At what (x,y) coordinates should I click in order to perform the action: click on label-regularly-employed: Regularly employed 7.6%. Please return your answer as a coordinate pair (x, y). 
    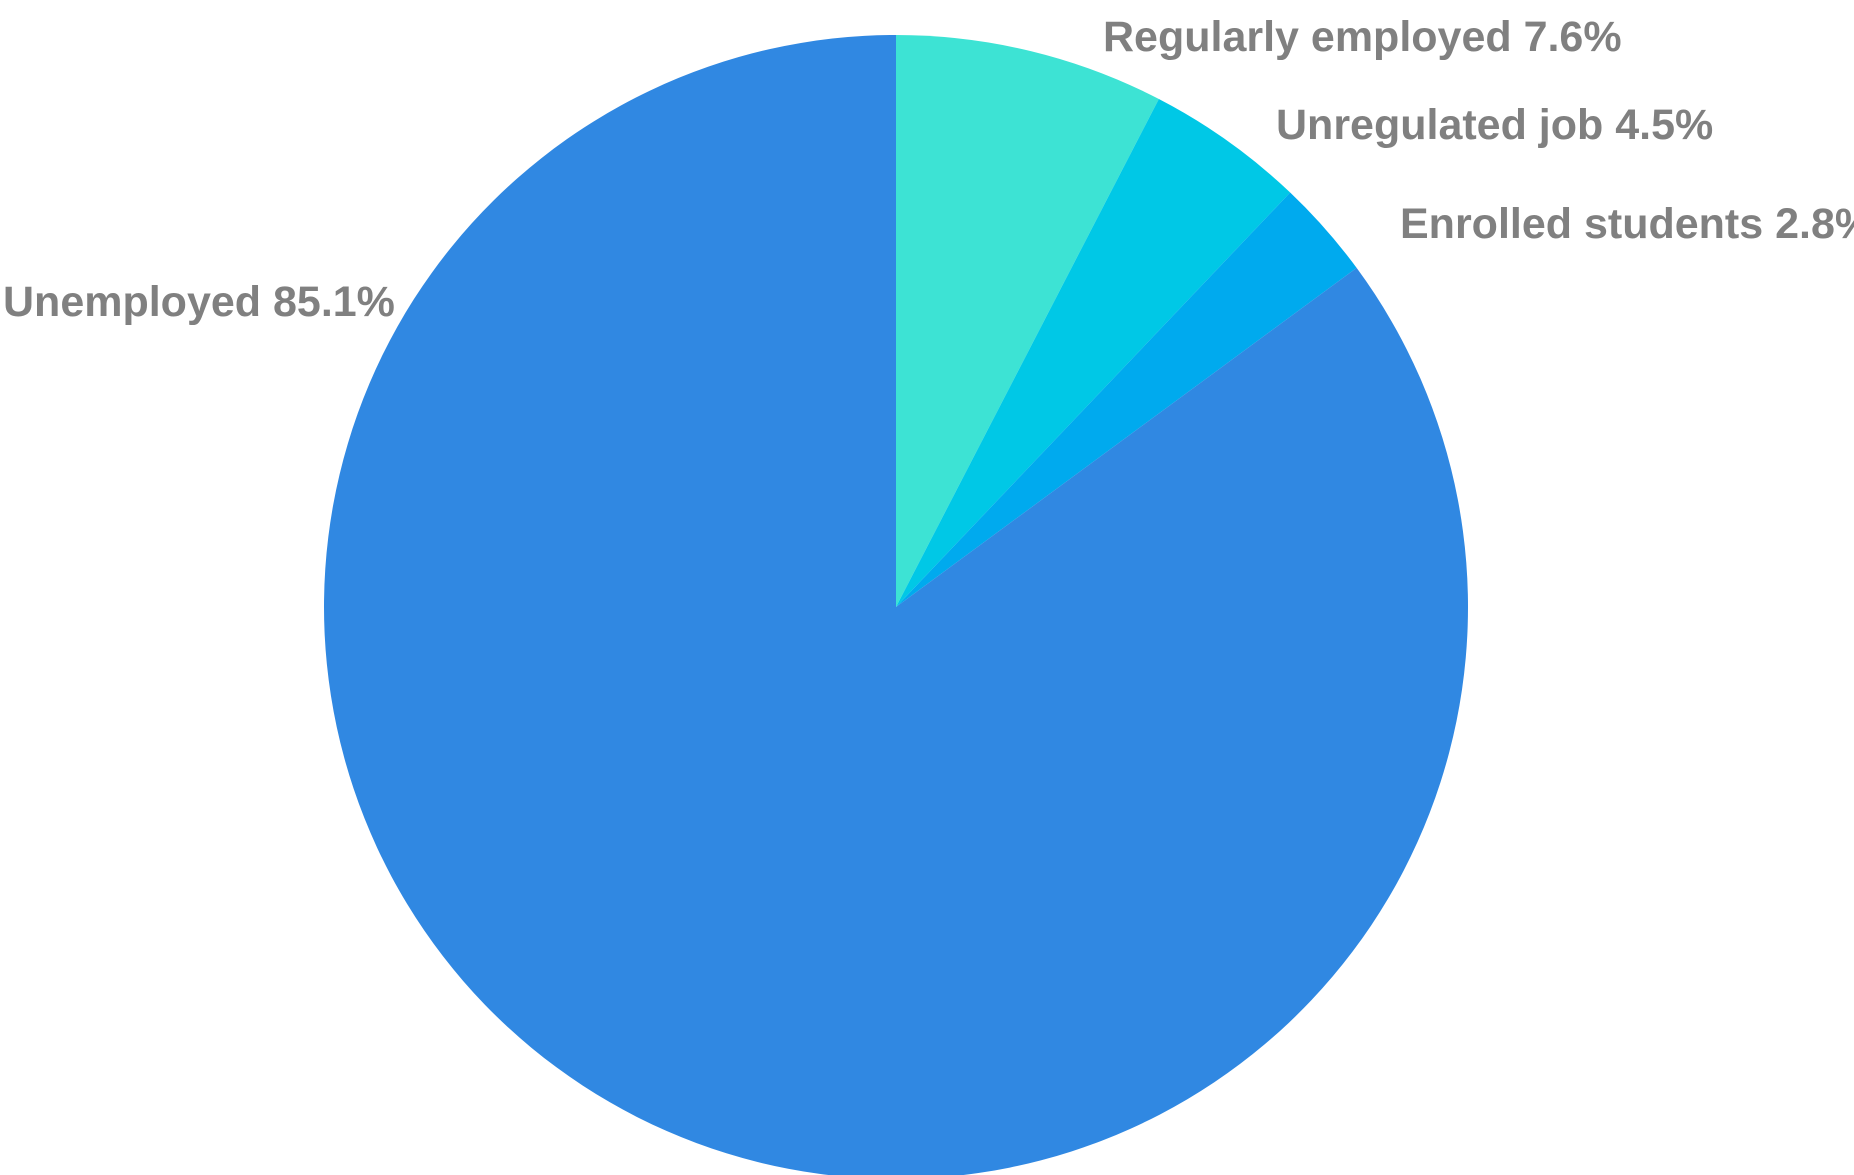
    Looking at the image, I should click on (1362, 37).